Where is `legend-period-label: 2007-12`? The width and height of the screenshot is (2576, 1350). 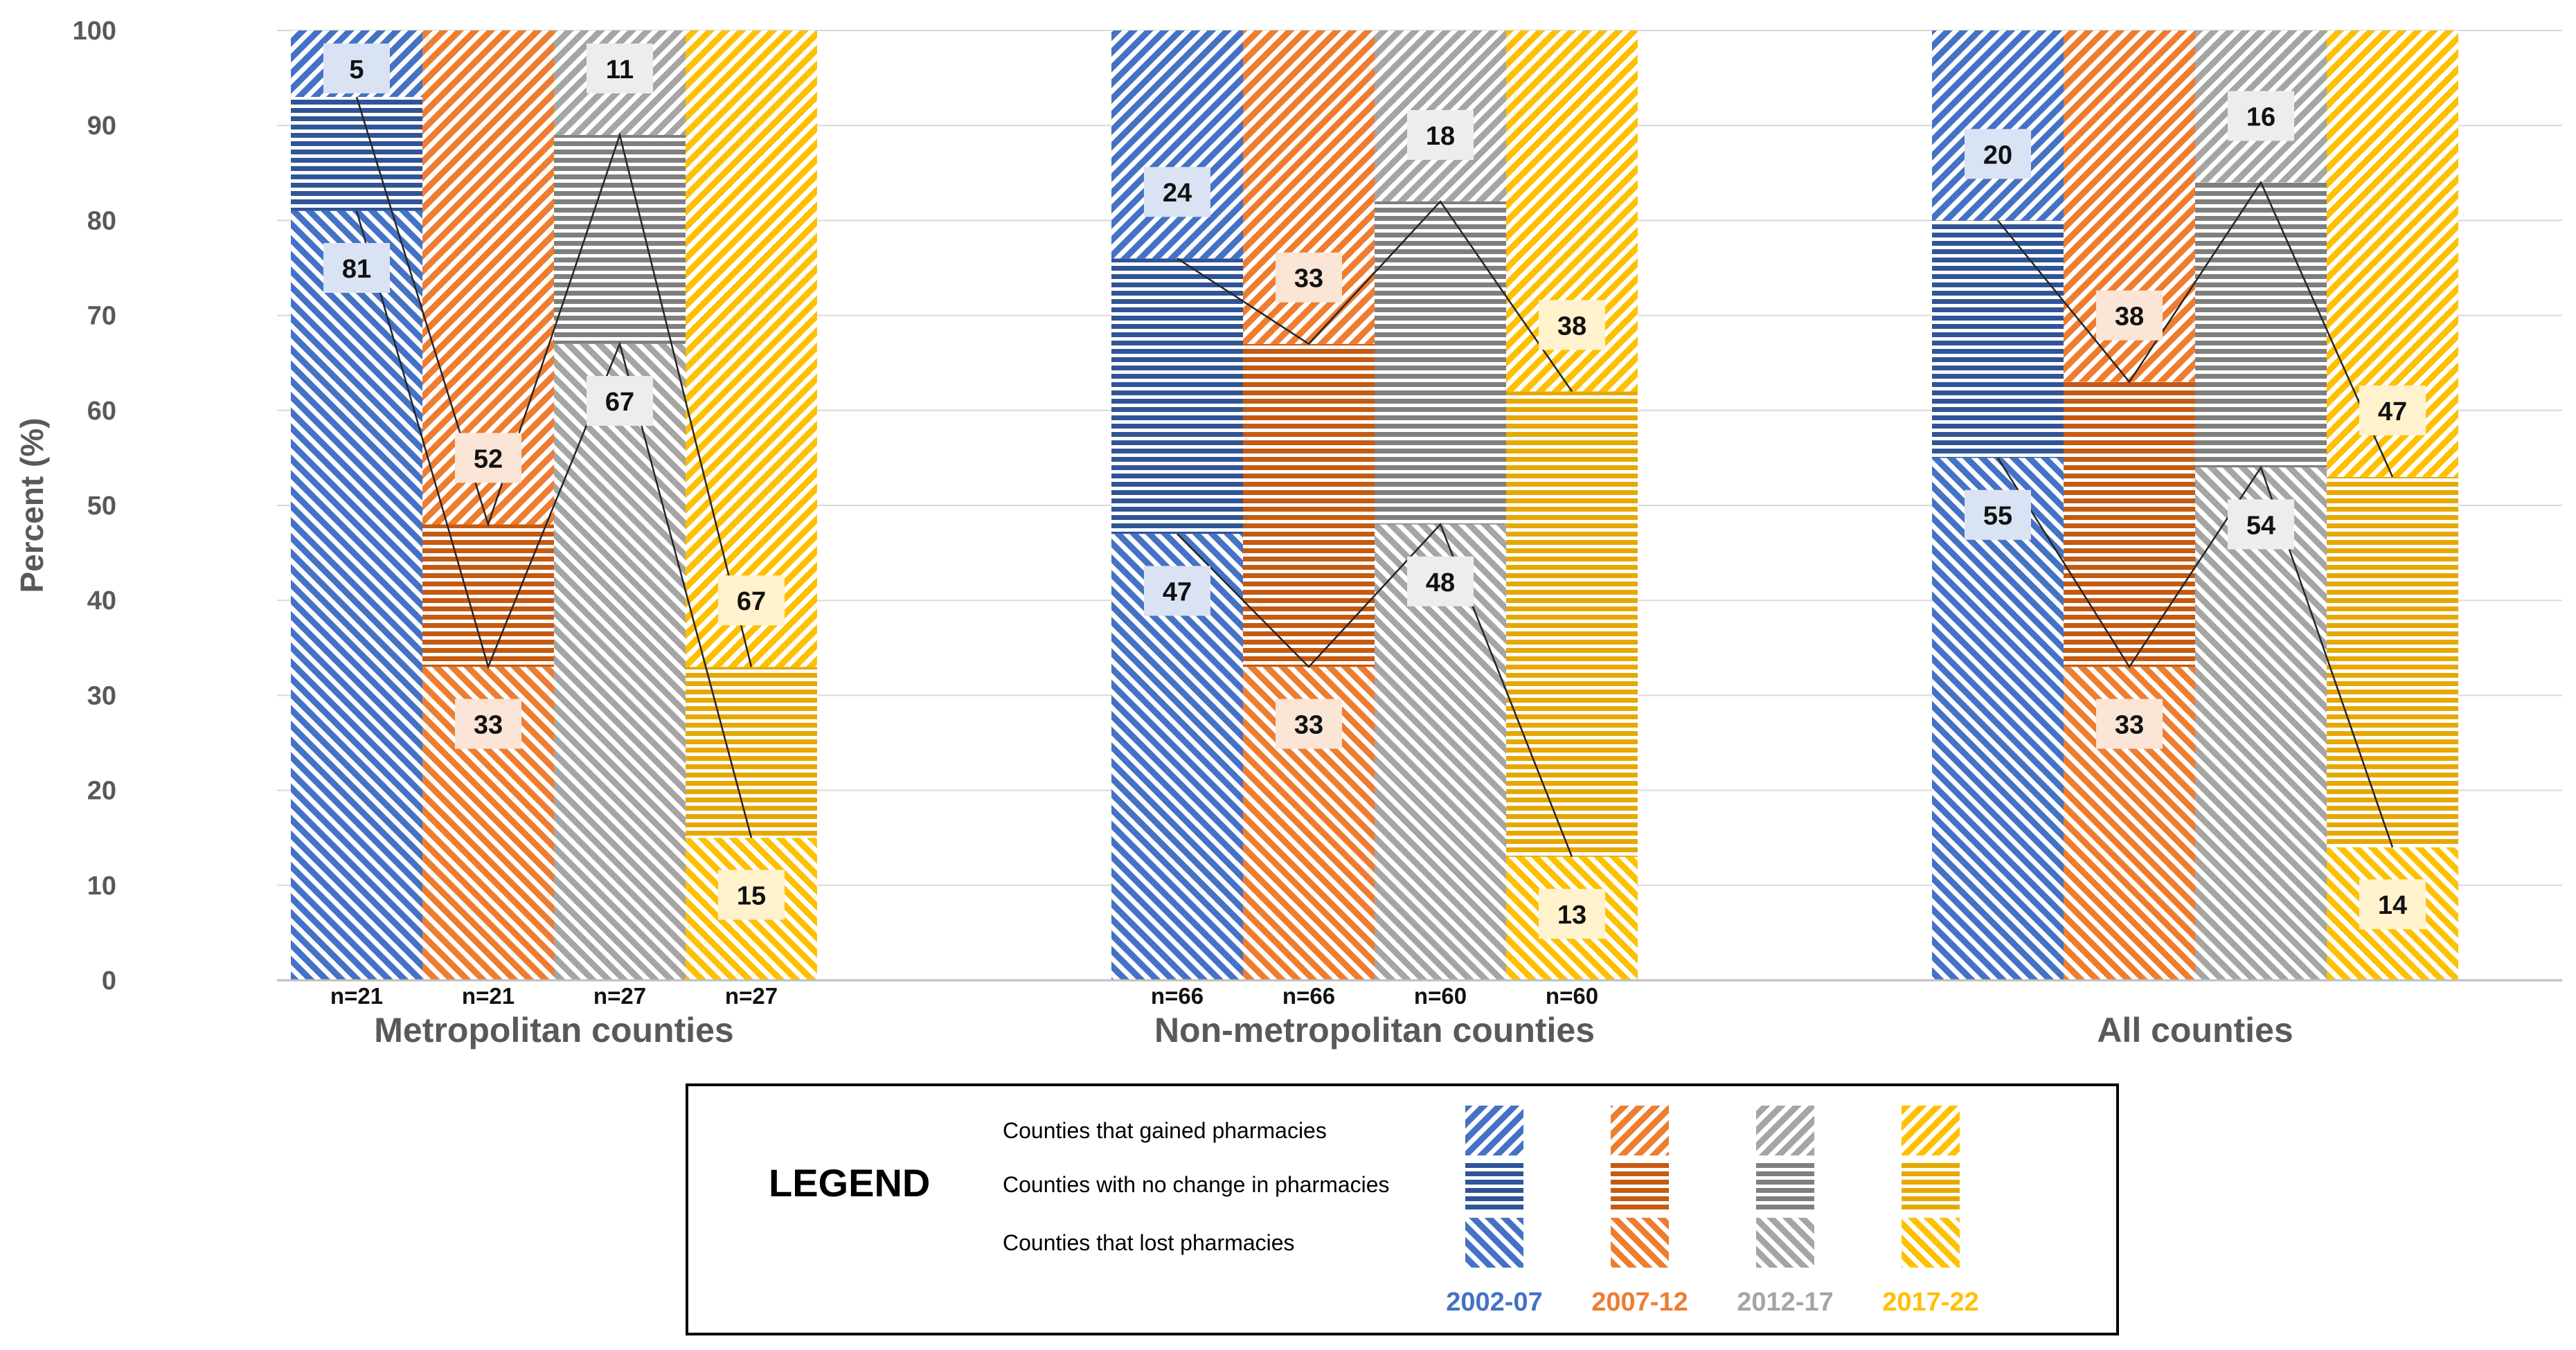 legend-period-label: 2007-12 is located at coordinates (1640, 1302).